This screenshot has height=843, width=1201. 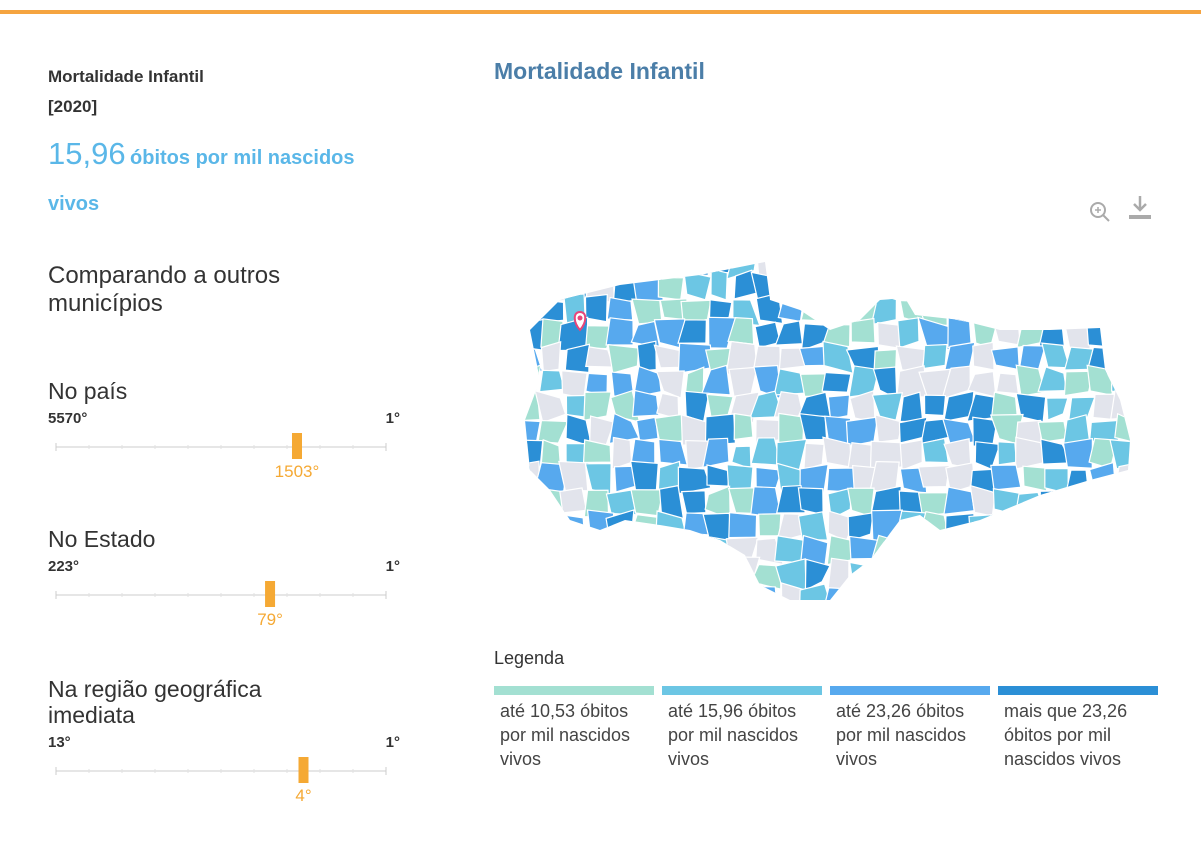 I want to click on year: [2020], so click(x=73, y=106).